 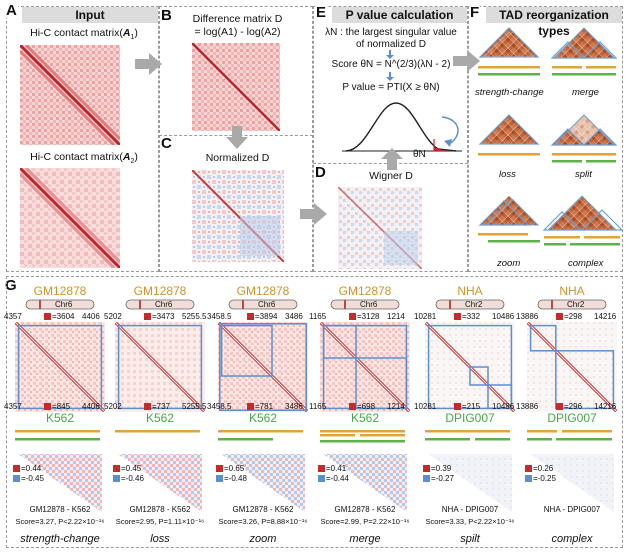 I want to click on type-label-loss: loss, so click(x=507, y=174).